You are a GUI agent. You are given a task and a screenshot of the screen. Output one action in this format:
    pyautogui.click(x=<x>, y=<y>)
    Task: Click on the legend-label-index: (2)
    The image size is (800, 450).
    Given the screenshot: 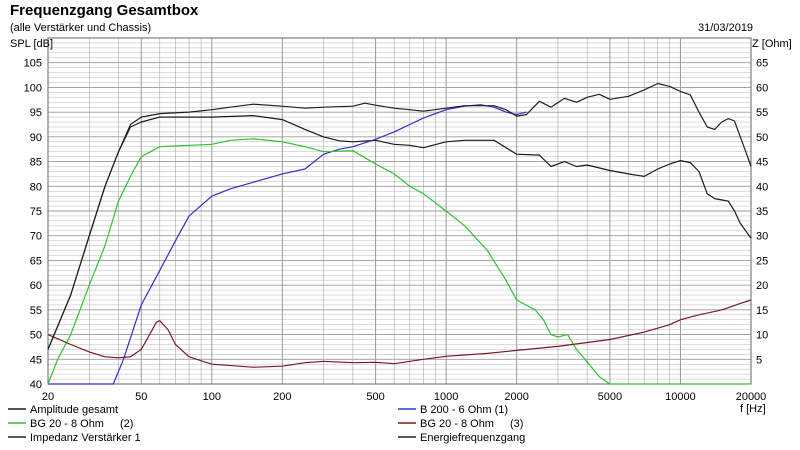 What is the action you would take?
    pyautogui.click(x=126, y=424)
    